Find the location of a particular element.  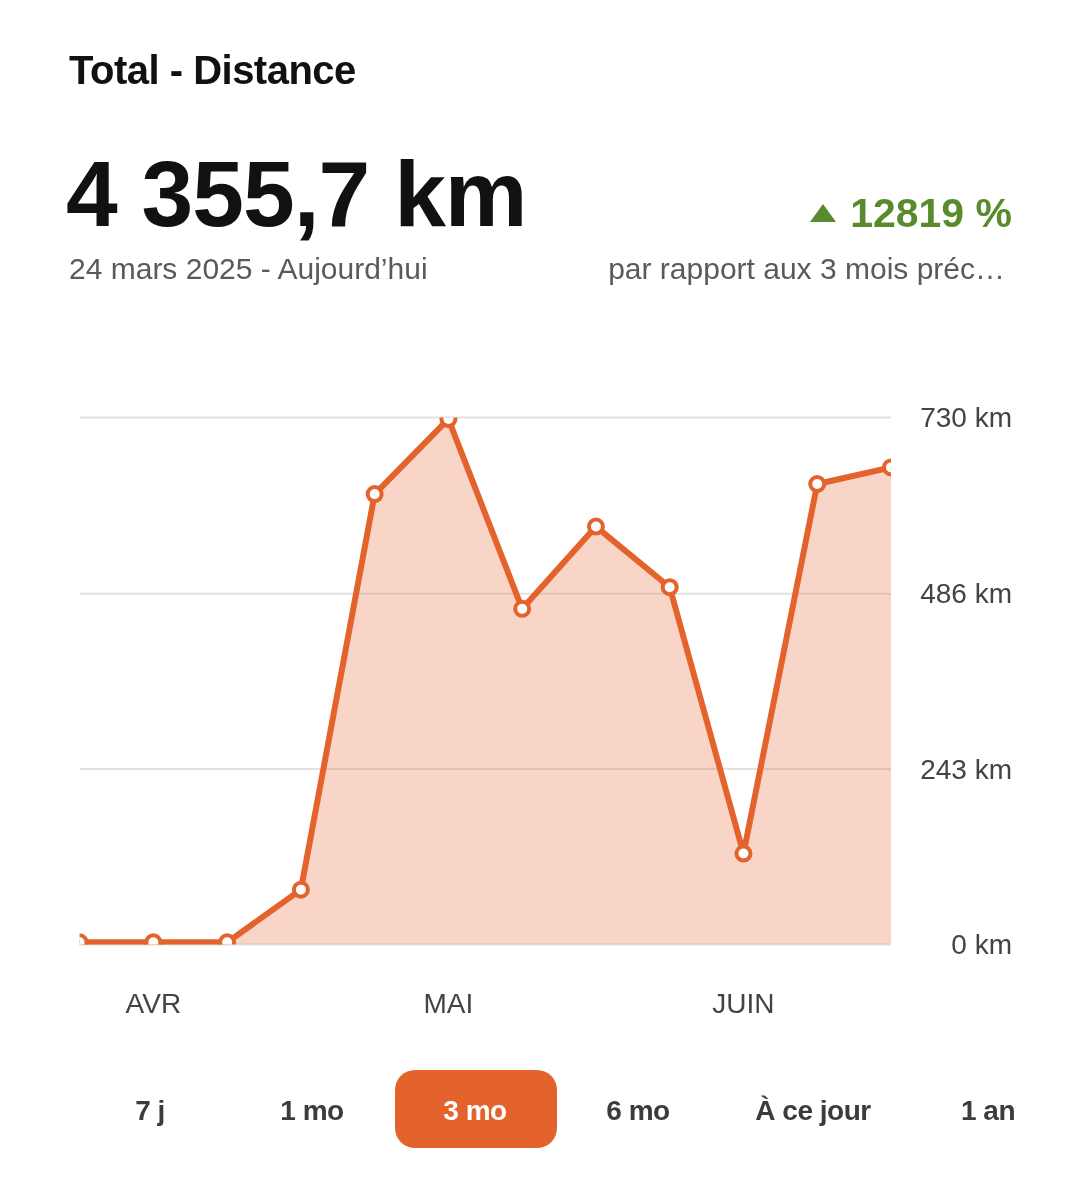

x-tick-label: MAI is located at coordinates (448, 1003).